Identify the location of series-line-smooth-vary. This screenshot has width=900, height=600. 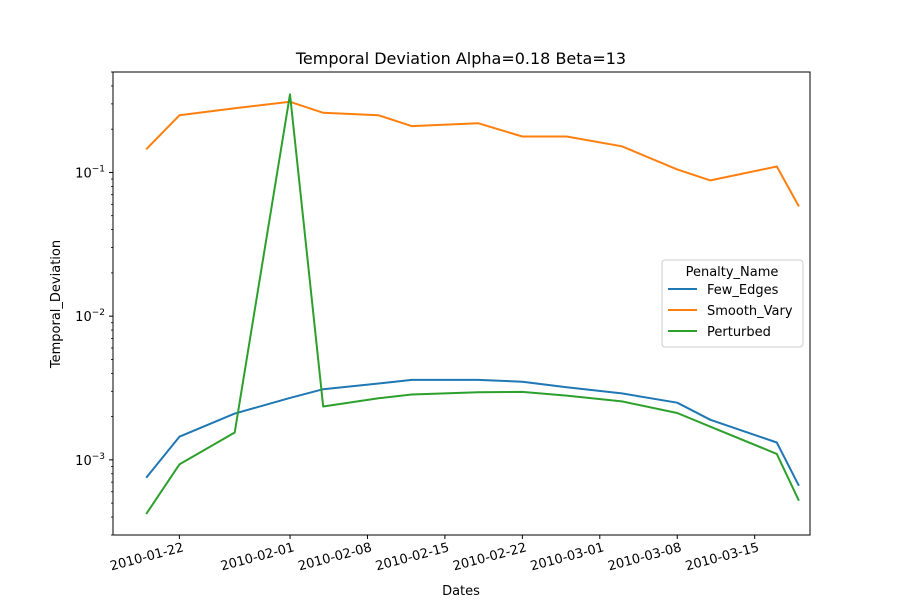
(472, 153).